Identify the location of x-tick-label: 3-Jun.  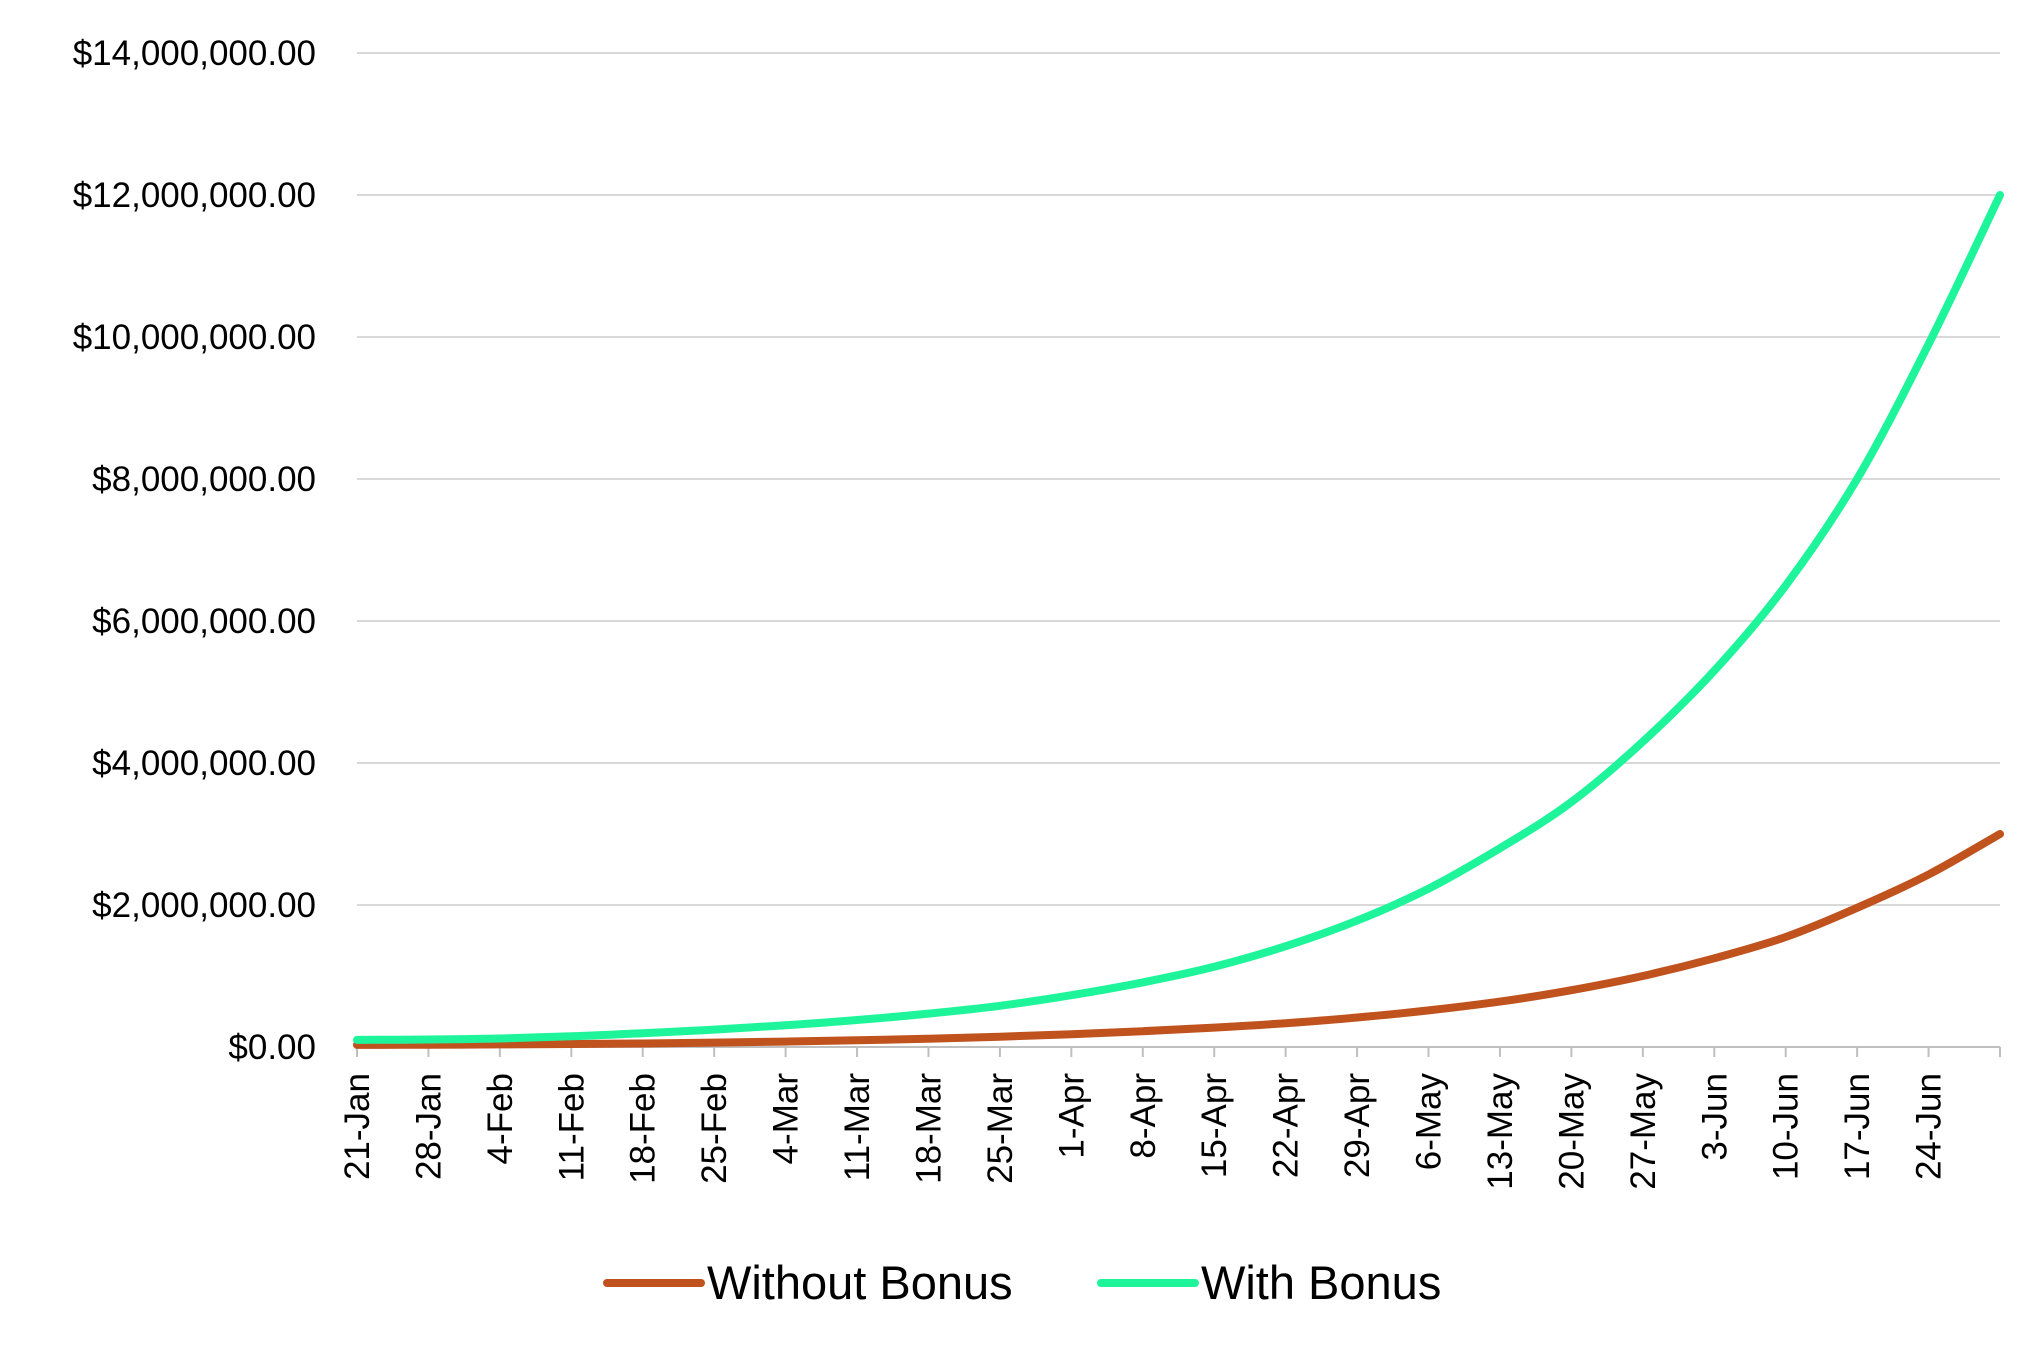
(1714, 1117).